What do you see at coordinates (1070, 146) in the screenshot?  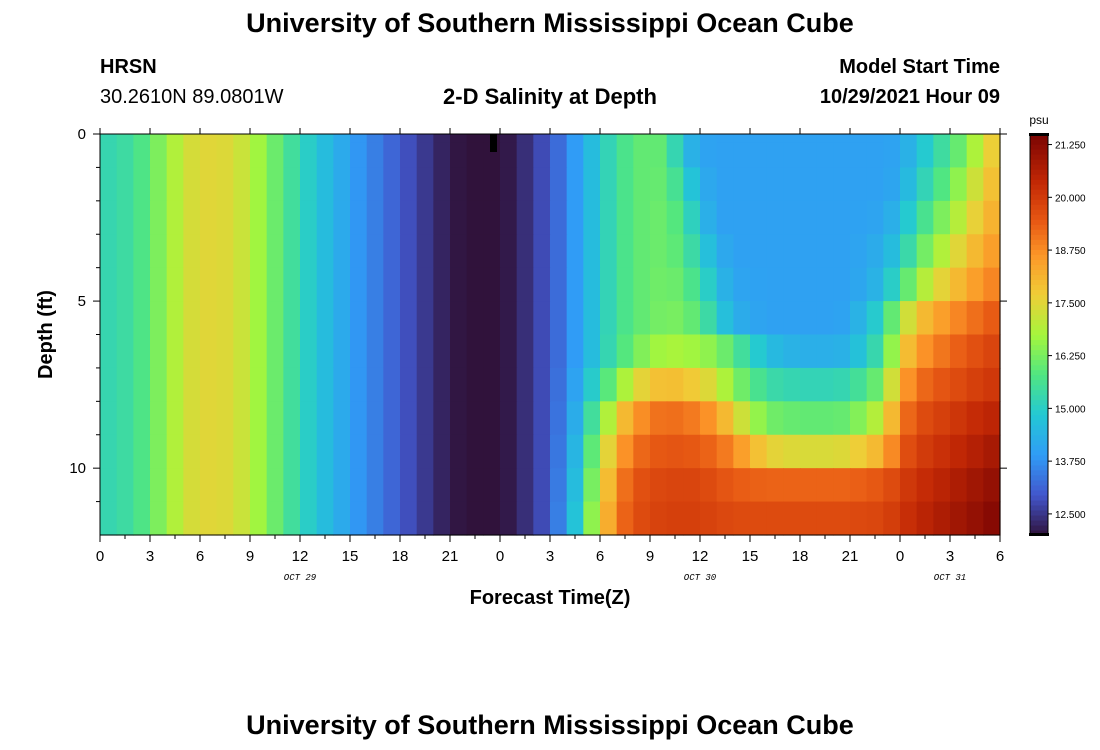 I see `colorbar-tick-label: 21.250` at bounding box center [1070, 146].